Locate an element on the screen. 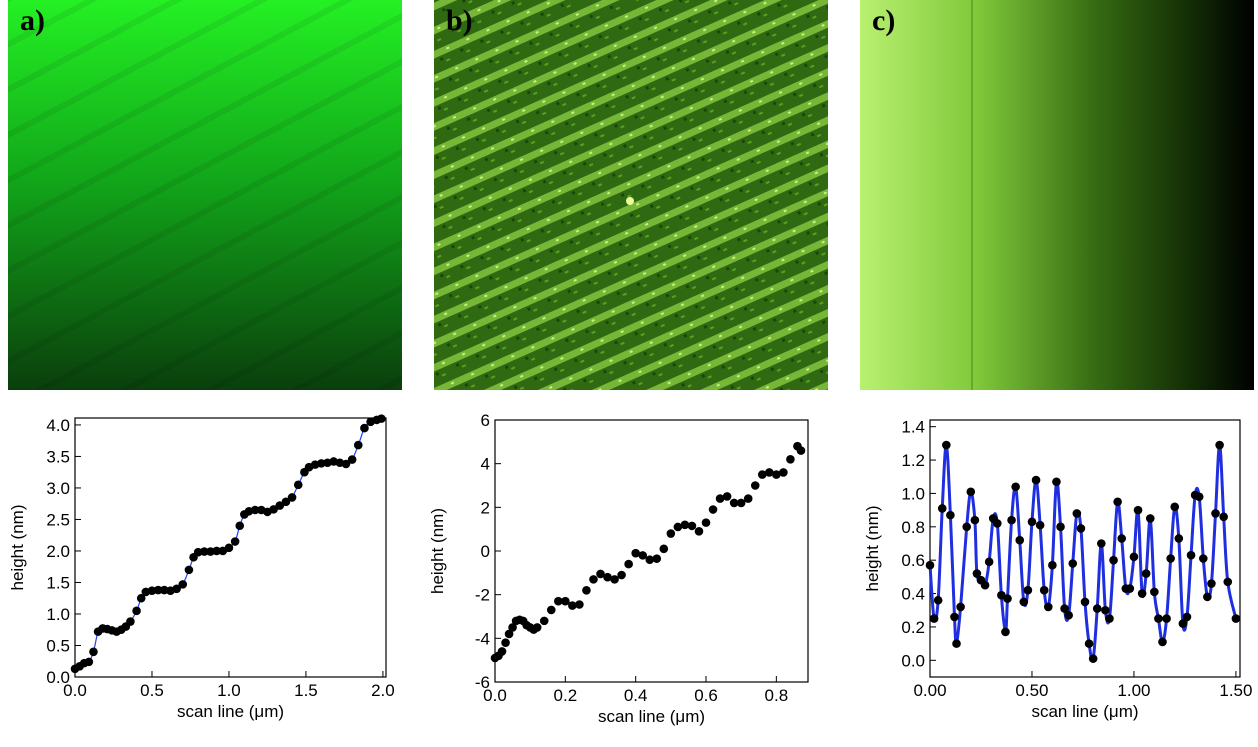 This screenshot has width=1258, height=747. y-tick-label: 0.0 is located at coordinates (913, 660).